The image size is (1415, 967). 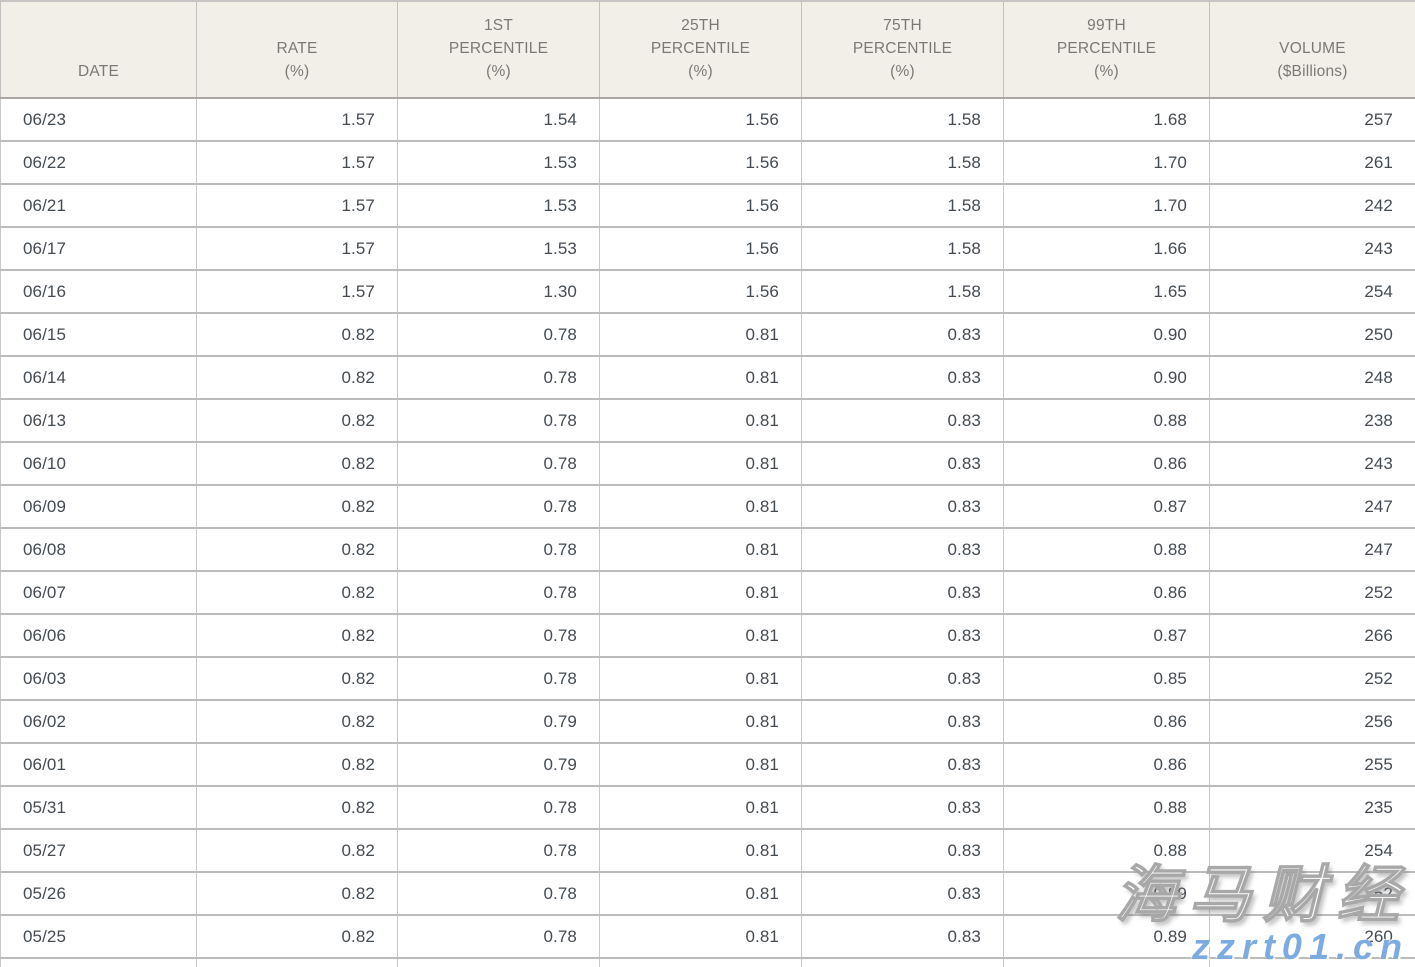 I want to click on table-row-partial, so click(x=707, y=962).